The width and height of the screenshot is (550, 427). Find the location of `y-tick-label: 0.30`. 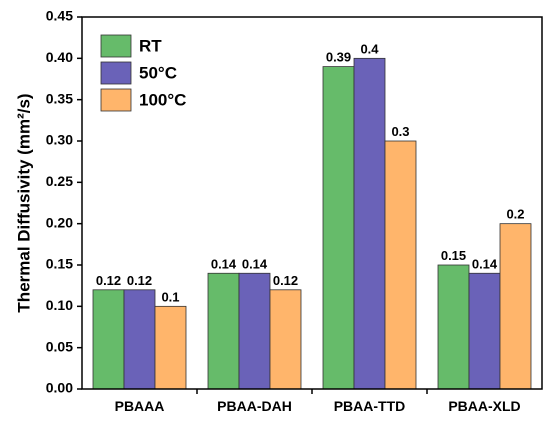

y-tick-label: 0.30 is located at coordinates (59, 140).